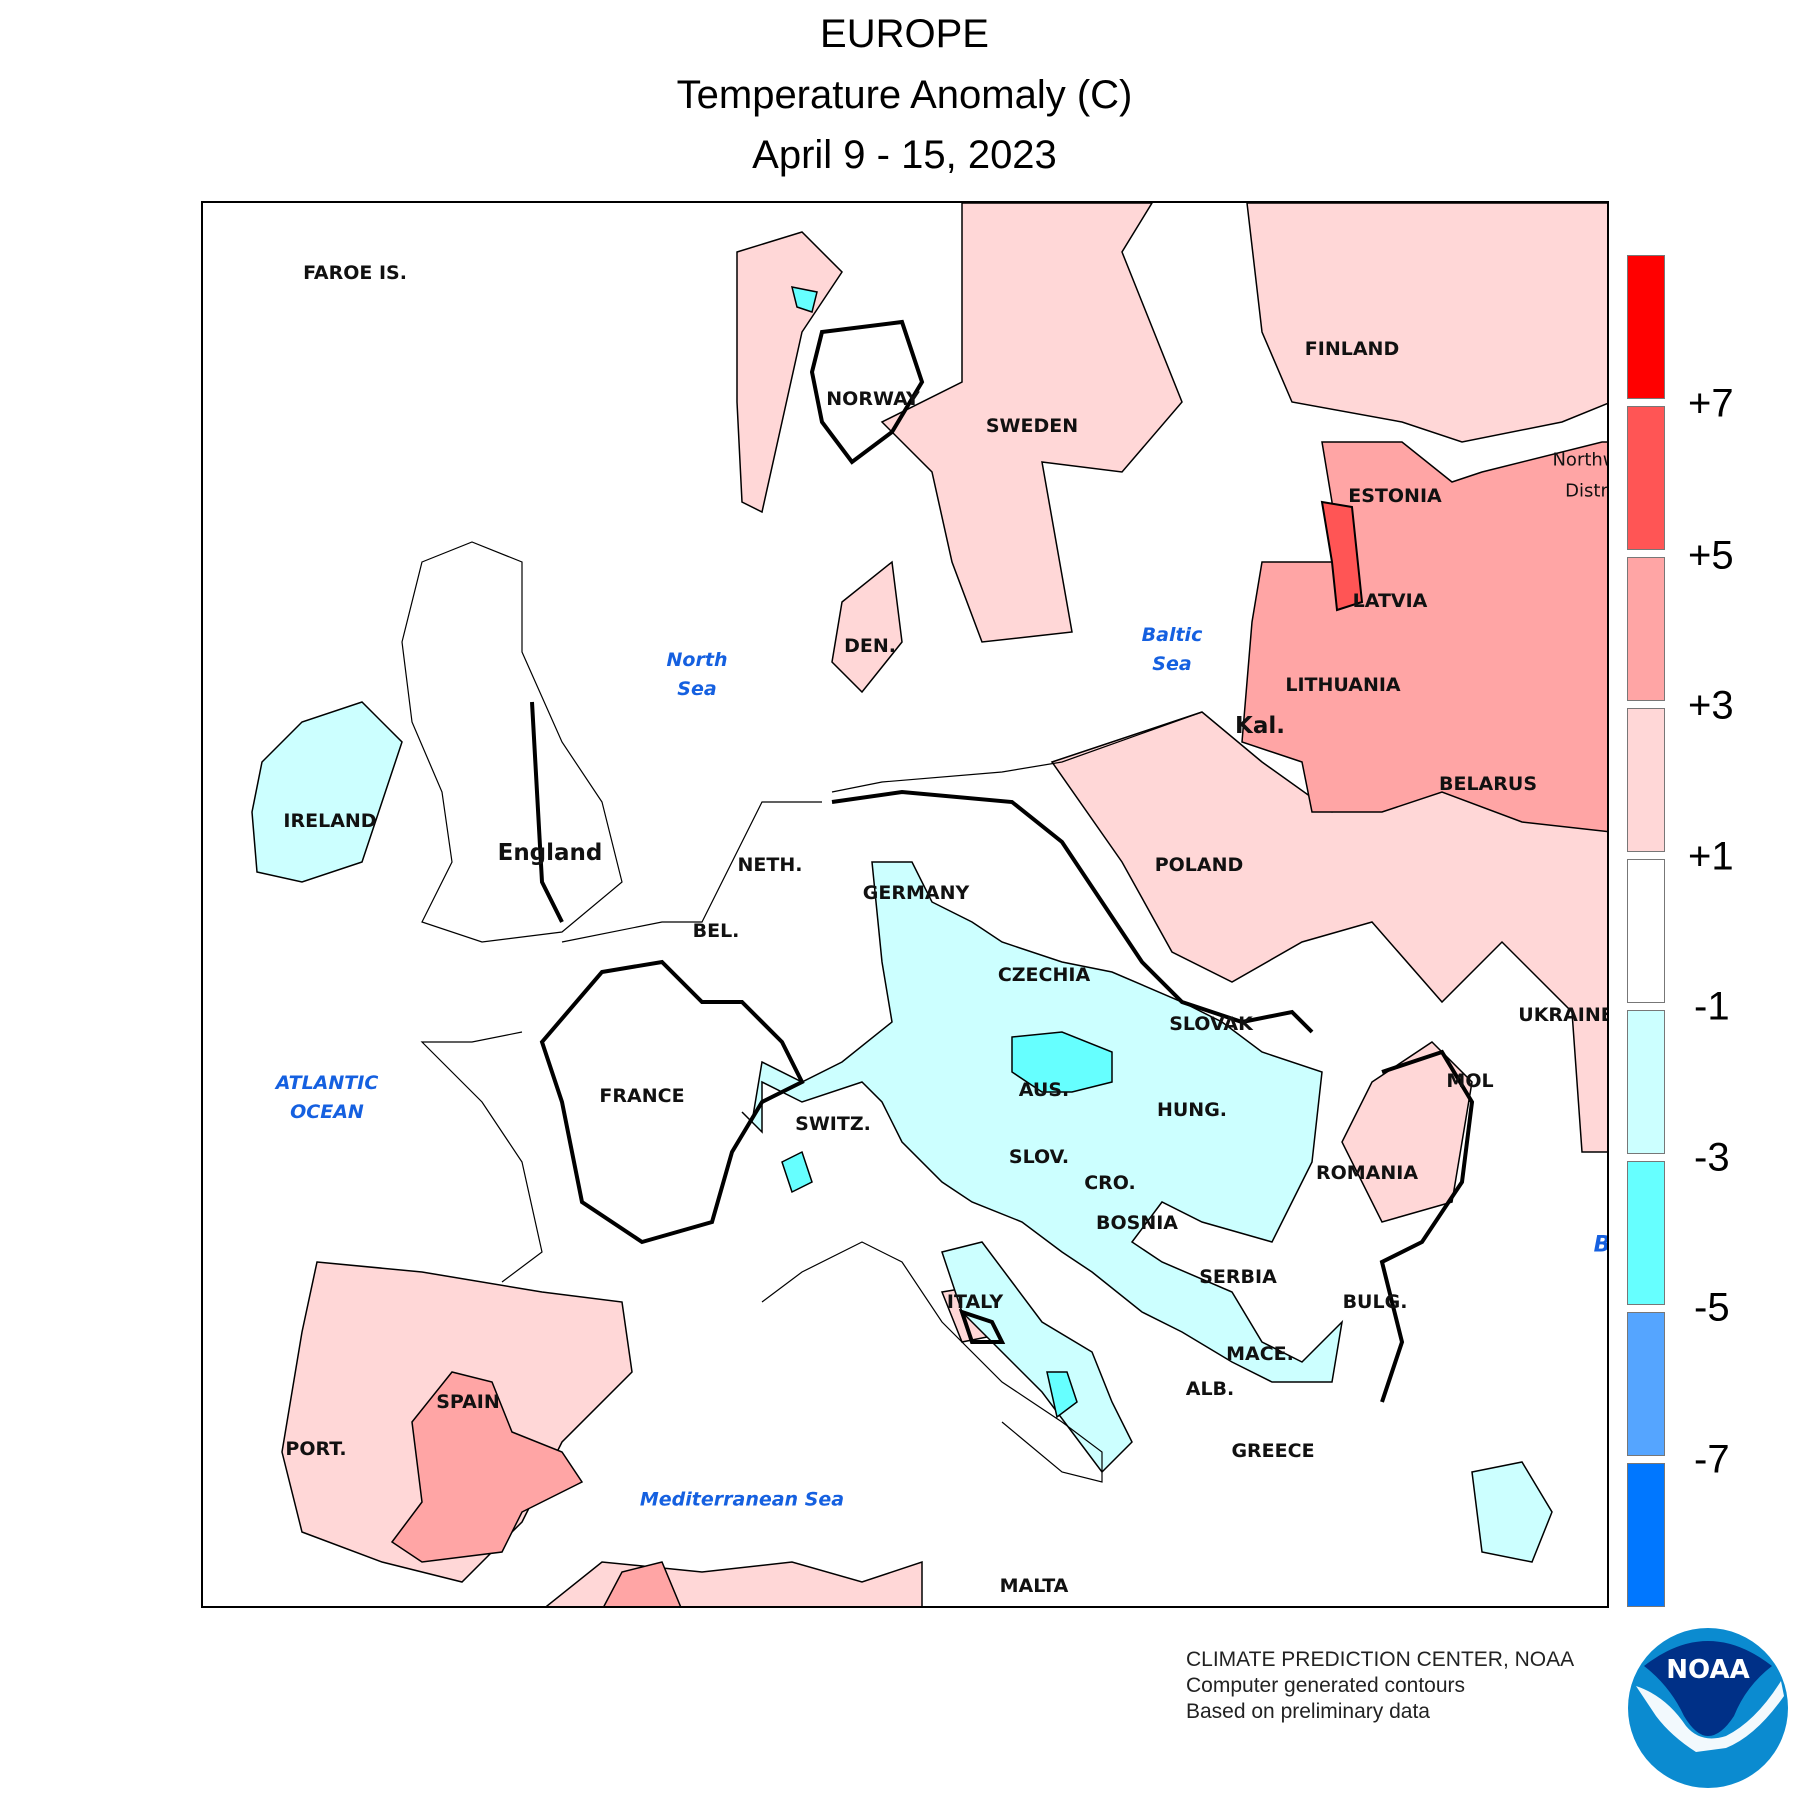 The width and height of the screenshot is (1800, 1800). What do you see at coordinates (1712, 1006) in the screenshot?
I see `legend-label: -1` at bounding box center [1712, 1006].